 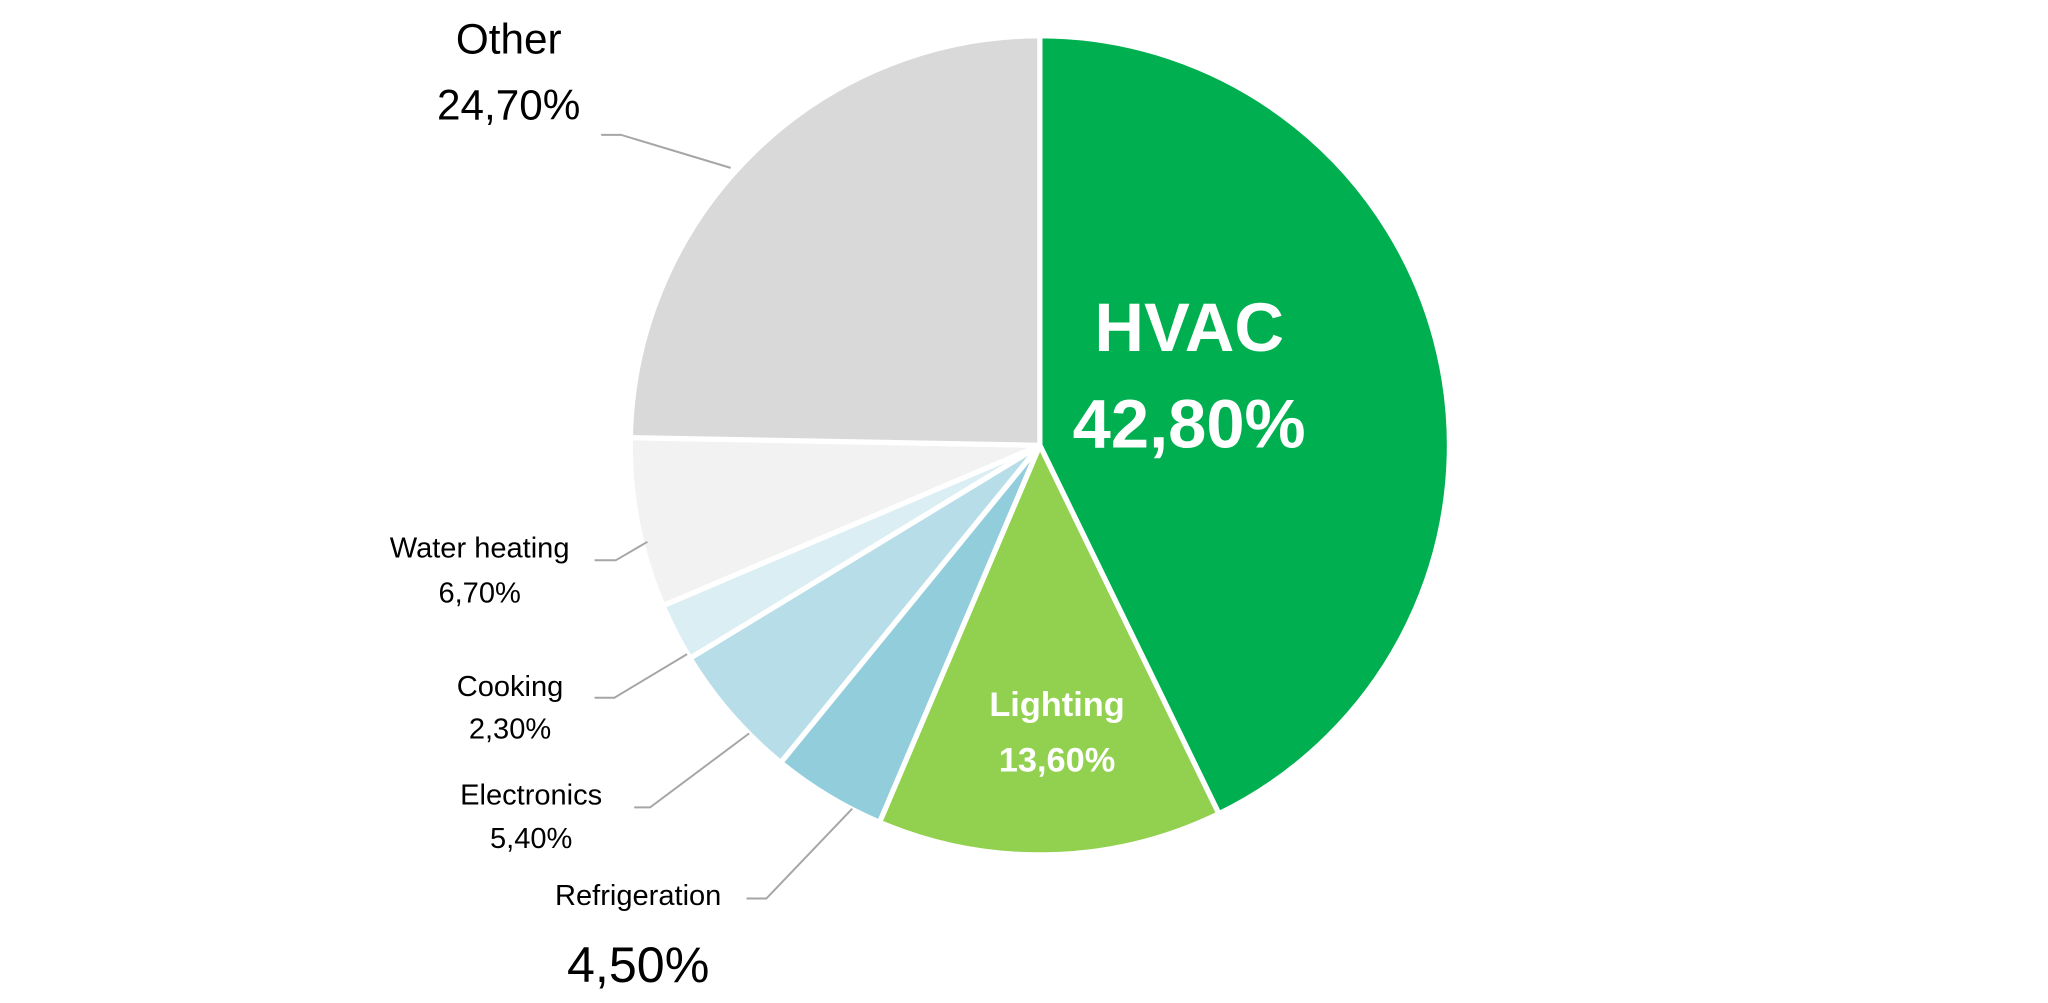 I want to click on value-label: 13,60%, so click(x=1057, y=761).